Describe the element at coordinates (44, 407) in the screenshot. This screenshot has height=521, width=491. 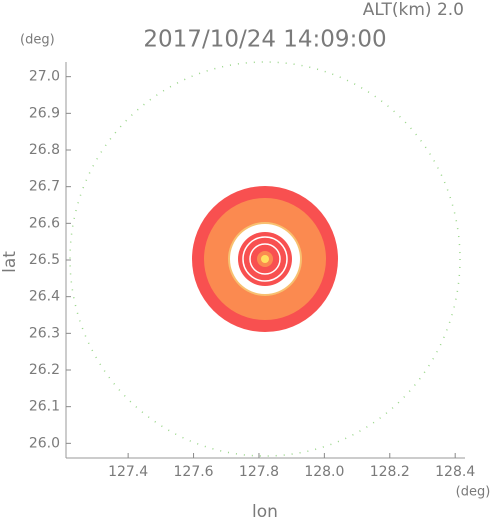
I see `y-tick-label: 26.1` at that location.